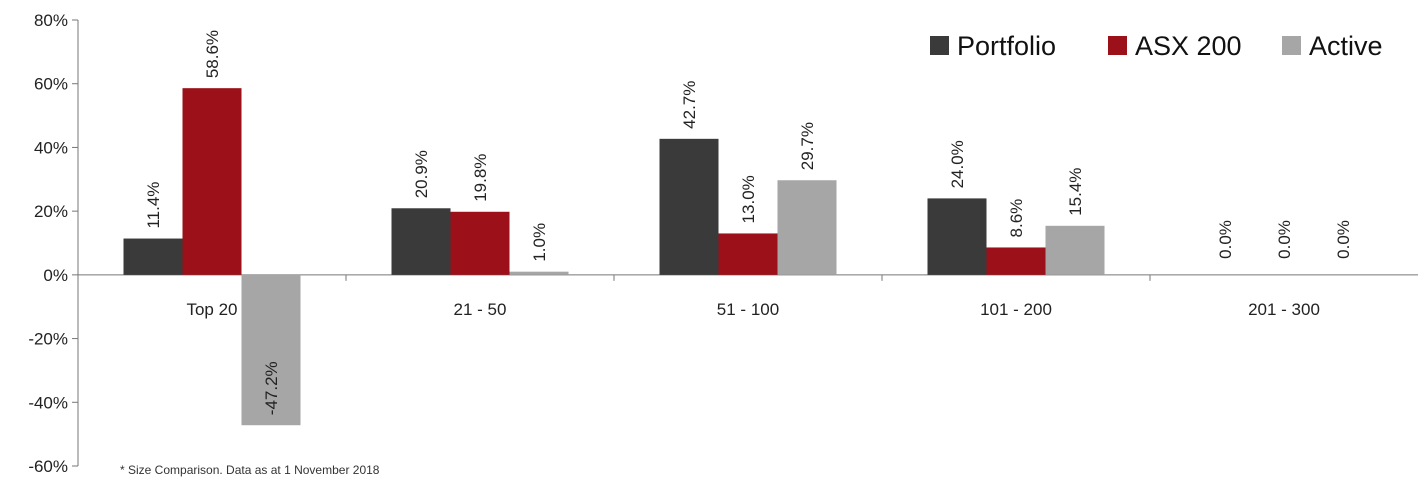  What do you see at coordinates (48, 339) in the screenshot?
I see `y-tick-label: -20%` at bounding box center [48, 339].